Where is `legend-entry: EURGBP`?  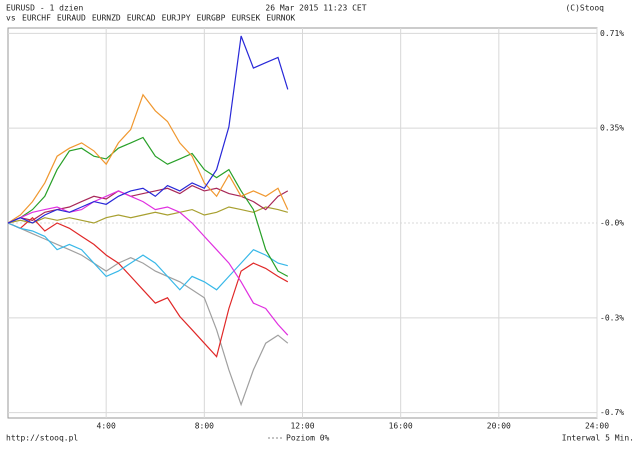
legend-entry: EURGBP is located at coordinates (211, 18).